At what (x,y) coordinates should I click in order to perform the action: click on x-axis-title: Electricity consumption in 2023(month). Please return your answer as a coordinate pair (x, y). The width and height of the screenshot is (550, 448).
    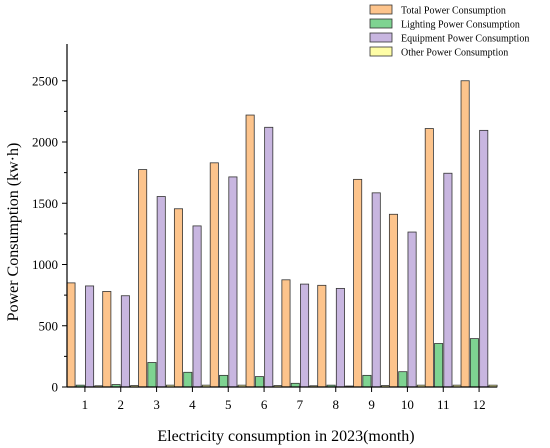
    Looking at the image, I should click on (285, 436).